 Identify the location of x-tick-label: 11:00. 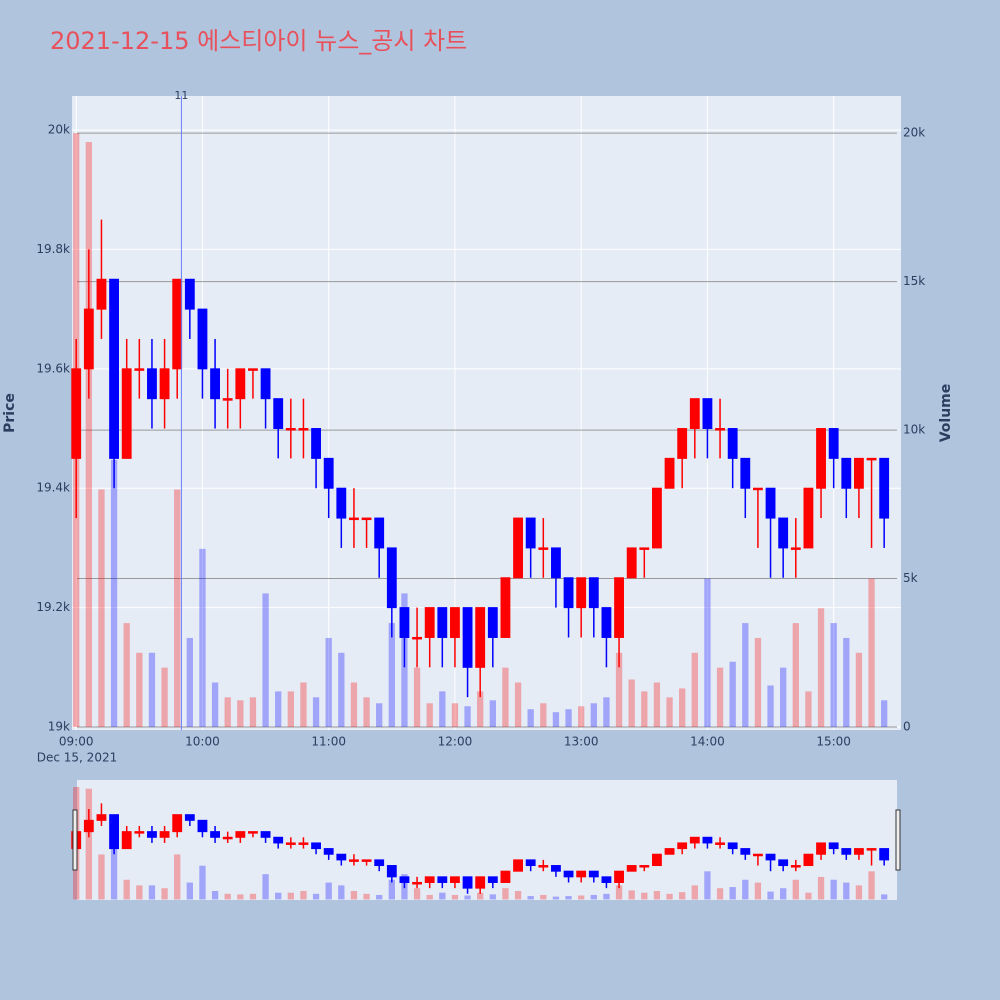
(328, 742).